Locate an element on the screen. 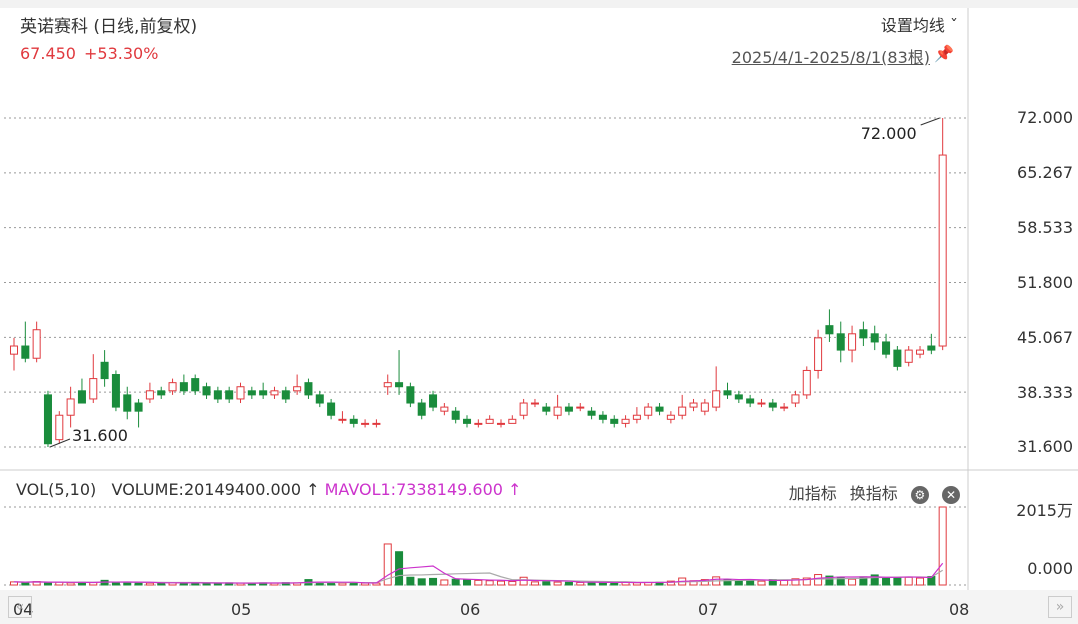 This screenshot has width=1078, height=624. scroll-left-button: « is located at coordinates (20, 607).